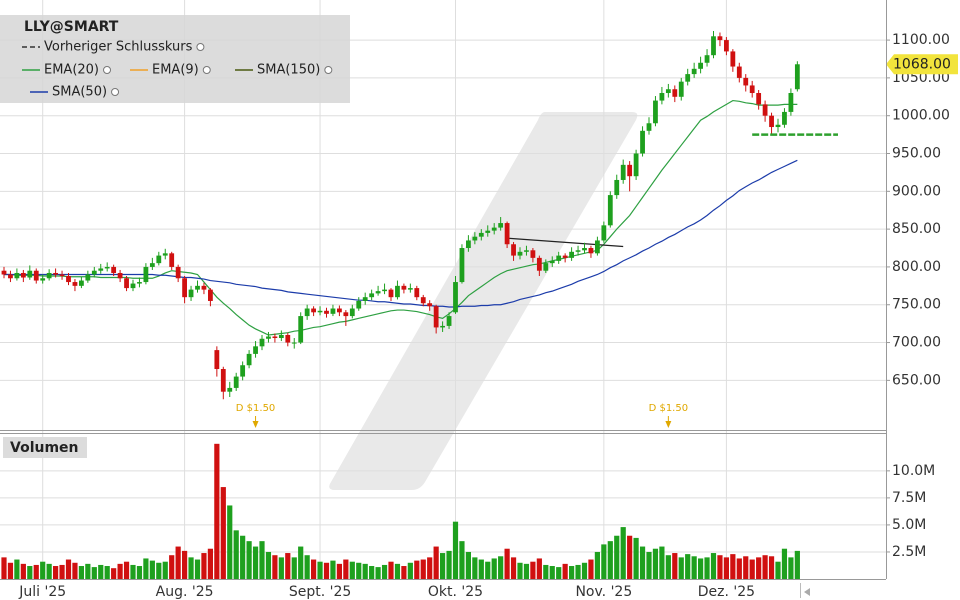 This screenshot has height=600, width=960. Describe the element at coordinates (922, 64) in the screenshot. I see `price-tag` at that location.